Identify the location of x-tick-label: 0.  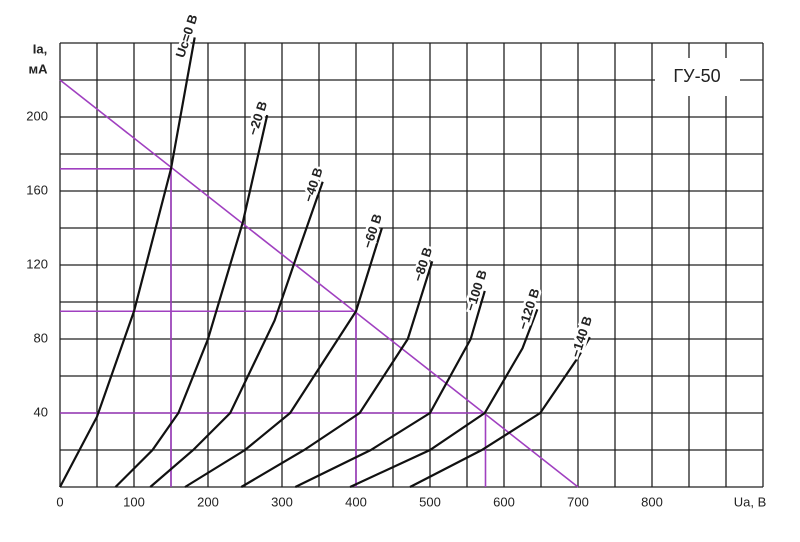
(59, 501).